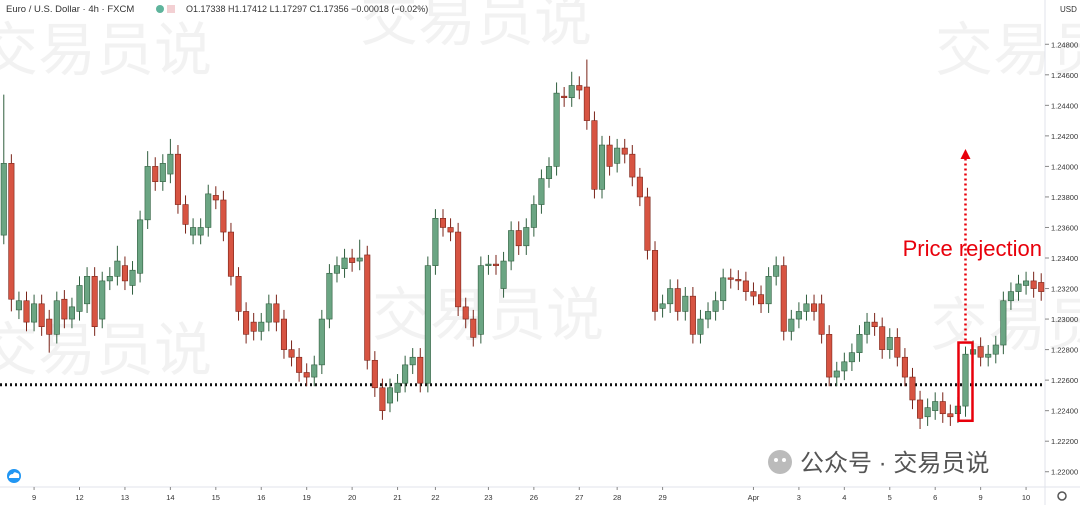 The image size is (1080, 505). Describe the element at coordinates (754, 497) in the screenshot. I see `x-tick-label: Apr` at that location.